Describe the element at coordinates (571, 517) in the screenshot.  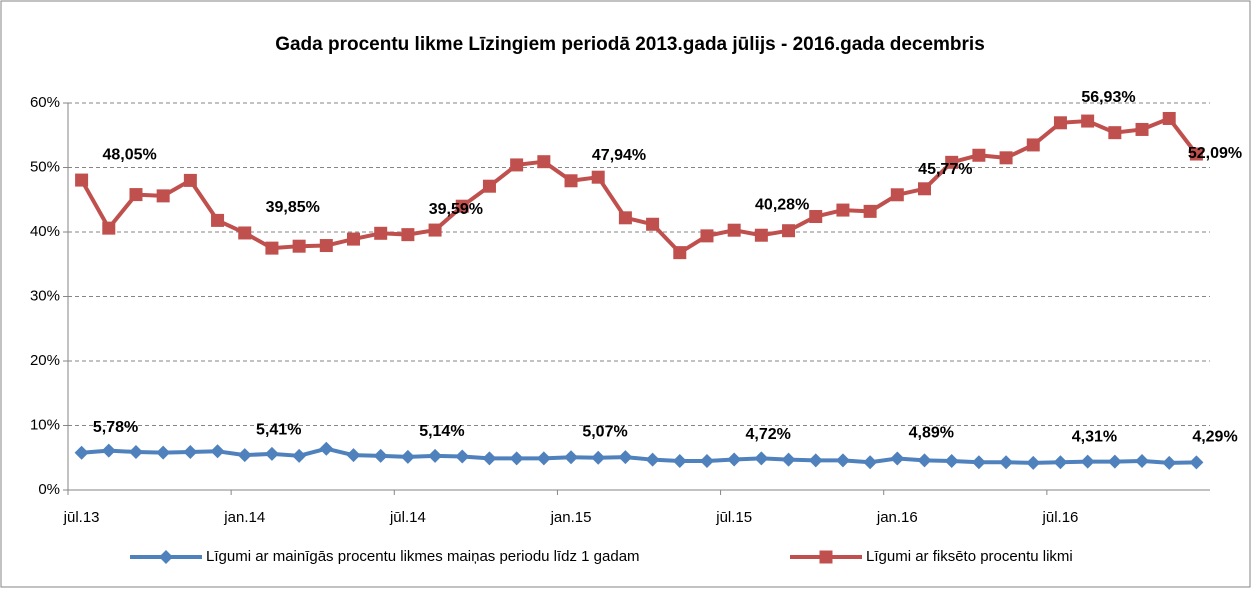
I see `x-tick-label: jan.15` at that location.